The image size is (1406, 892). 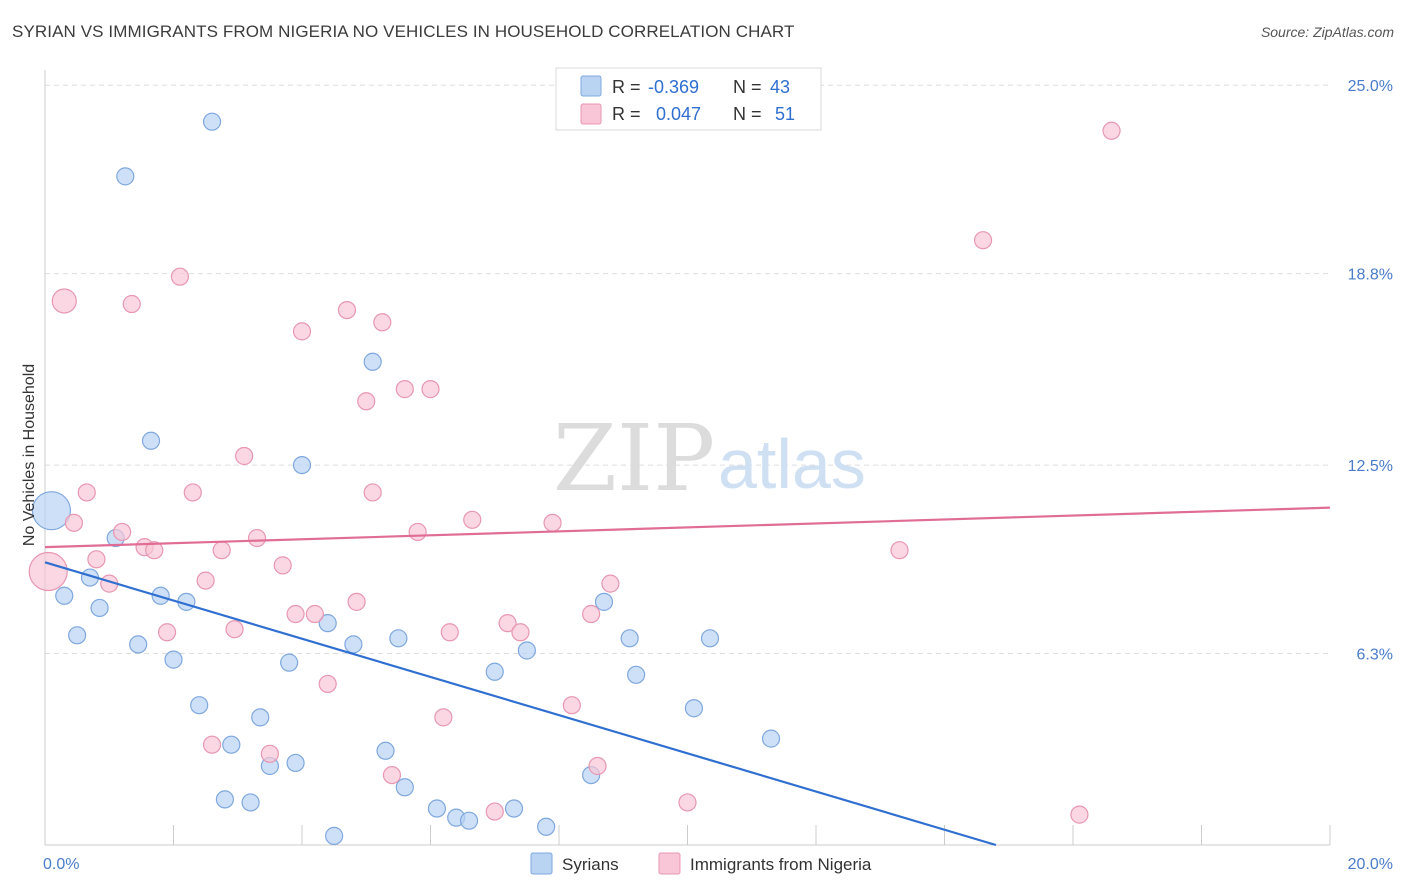 I want to click on bottom-swatch-nigeria, so click(x=669, y=863).